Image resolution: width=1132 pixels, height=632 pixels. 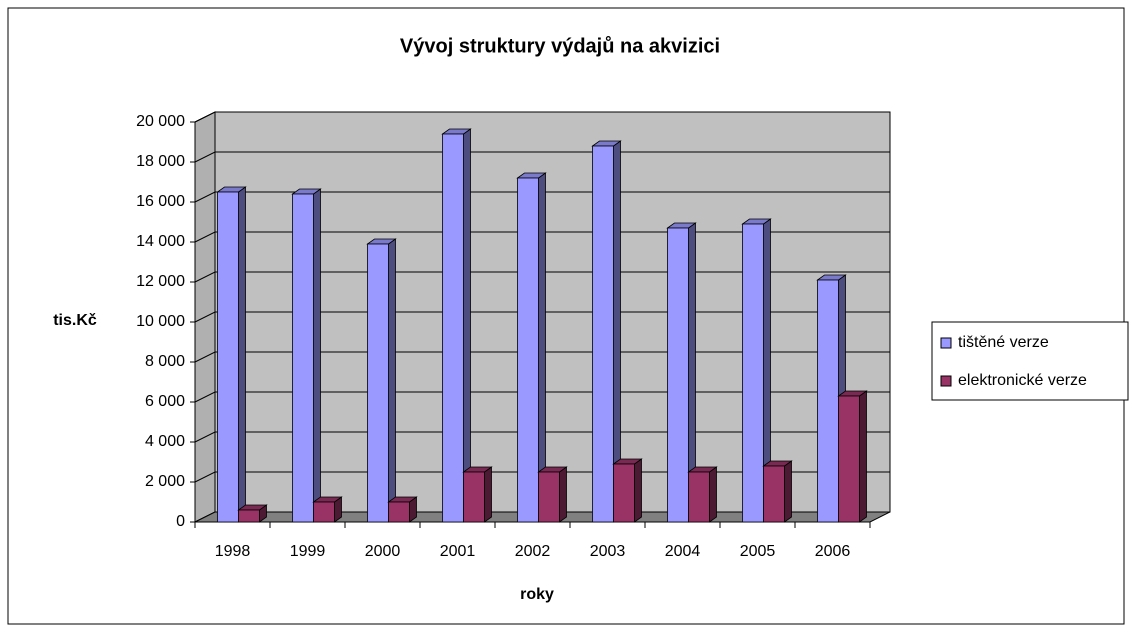 I want to click on legend-box, so click(x=1030, y=361).